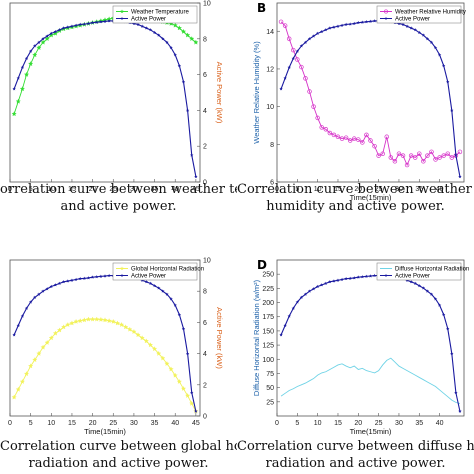 Image resolution: width=474 pixels, height=474 pixels. What do you see at coordinates (122, 11) in the screenshot?
I see `legend-marker` at bounding box center [122, 11].